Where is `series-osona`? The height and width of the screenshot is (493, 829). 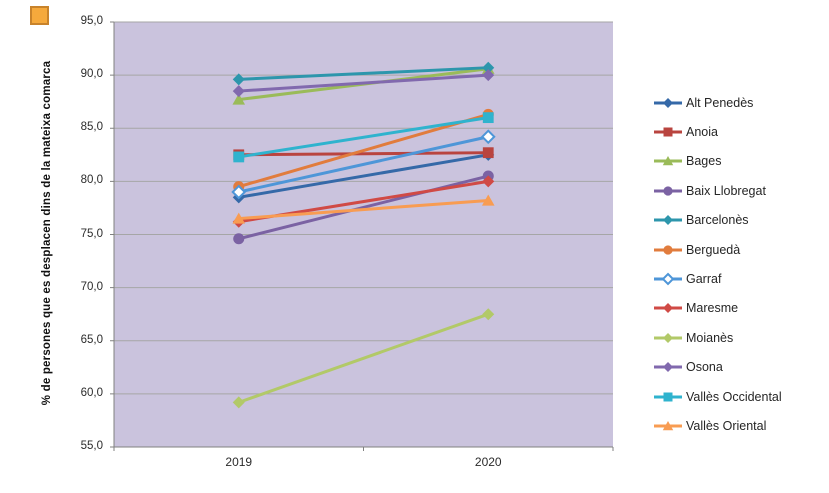
series-osona is located at coordinates (363, 83).